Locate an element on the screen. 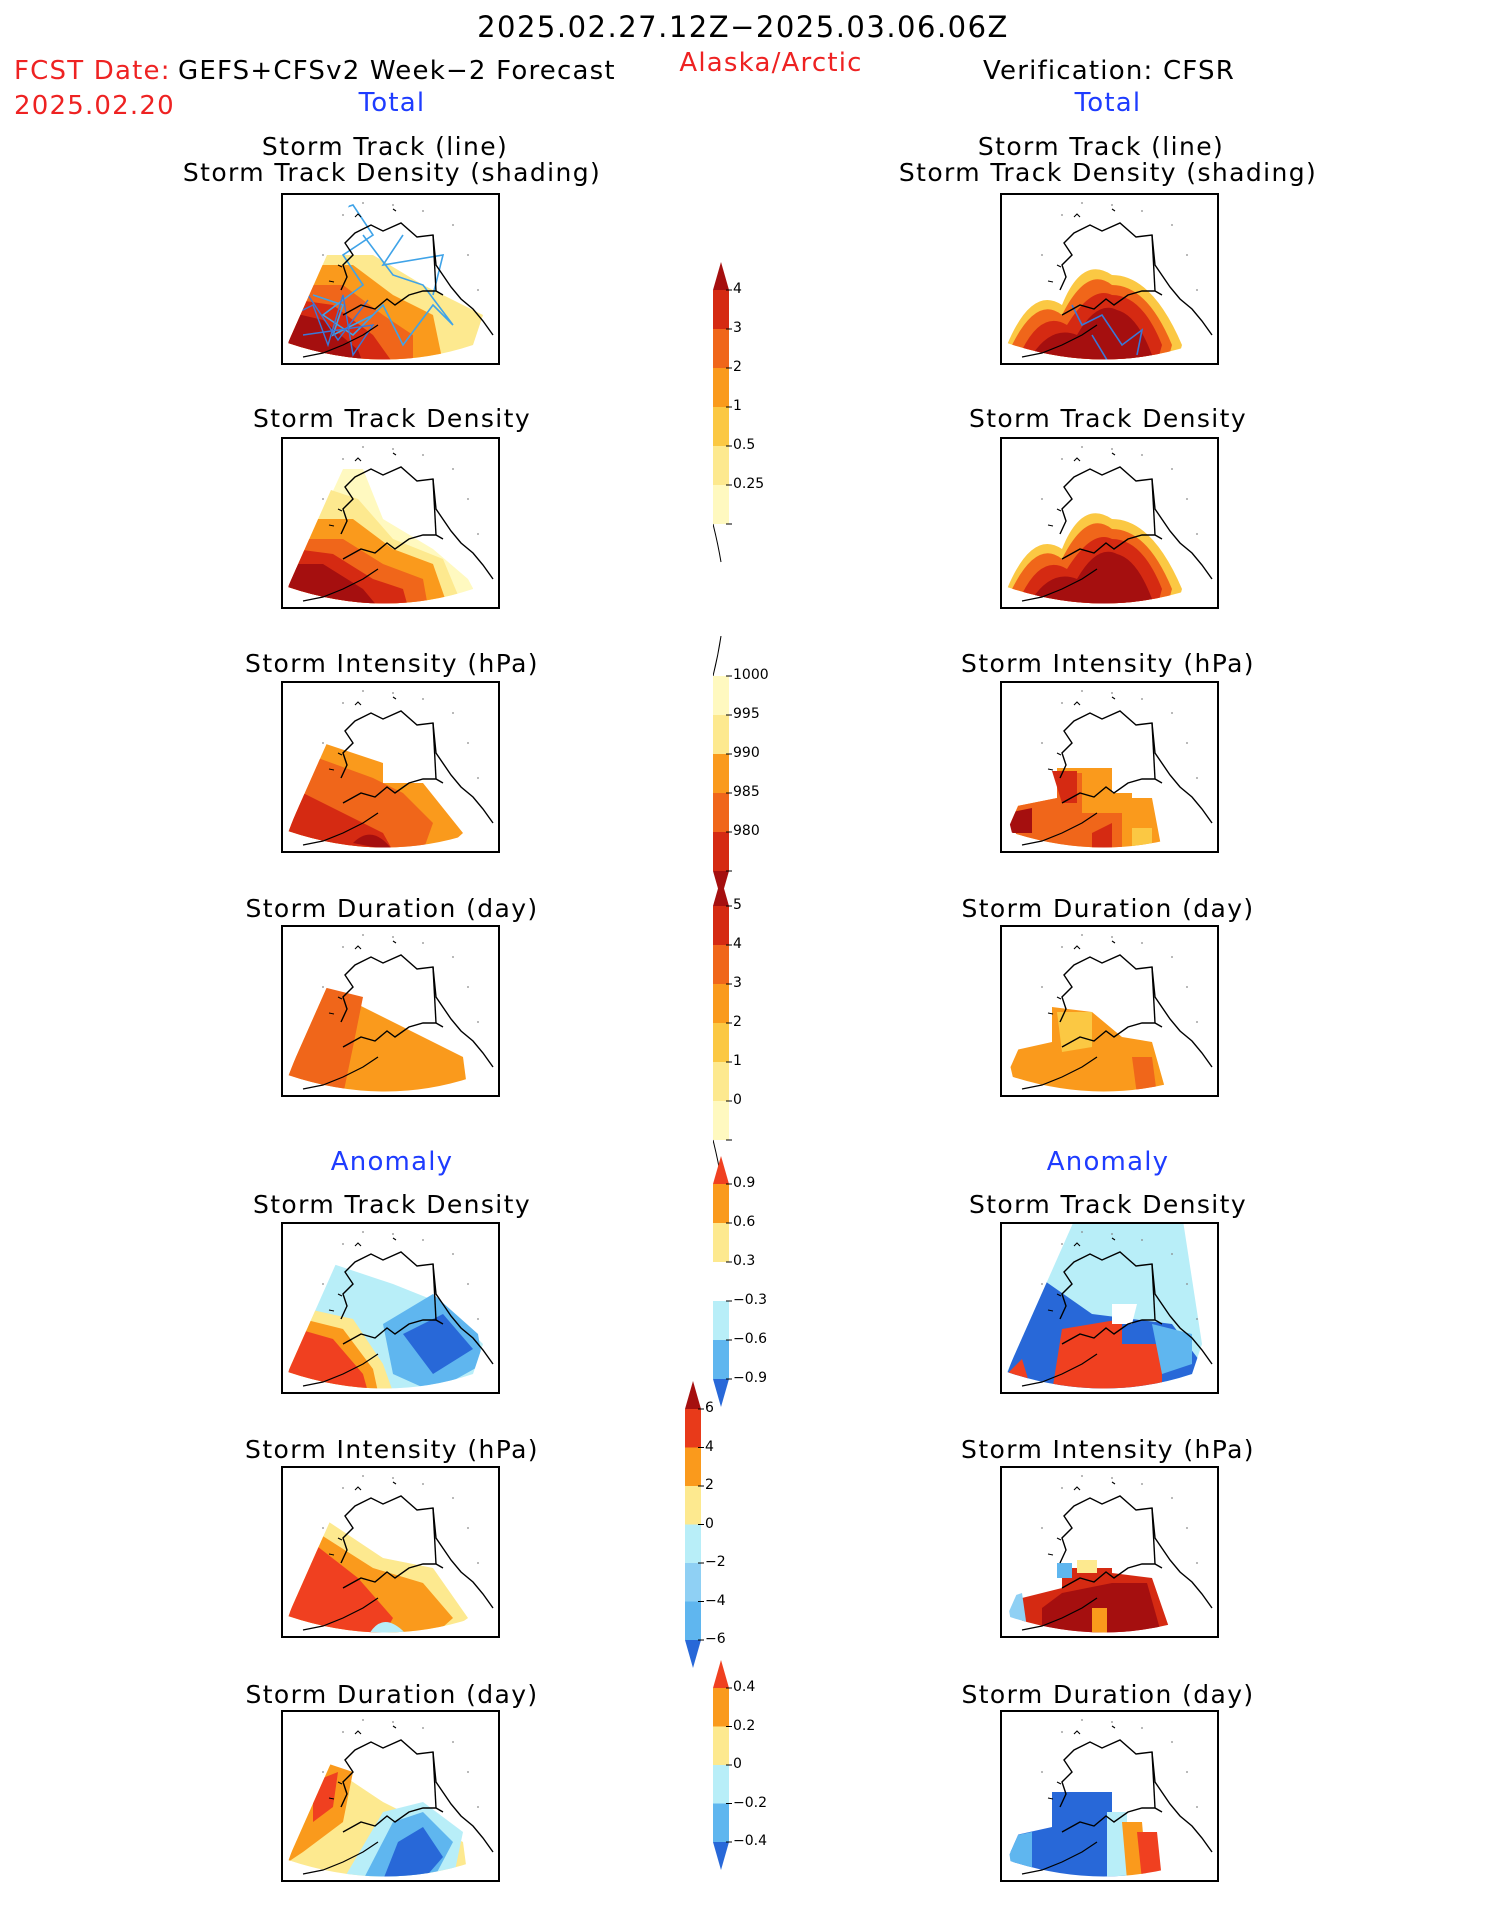 This screenshot has height=1925, width=1487. fcst-date-value: 2025.02.20 is located at coordinates (94, 106).